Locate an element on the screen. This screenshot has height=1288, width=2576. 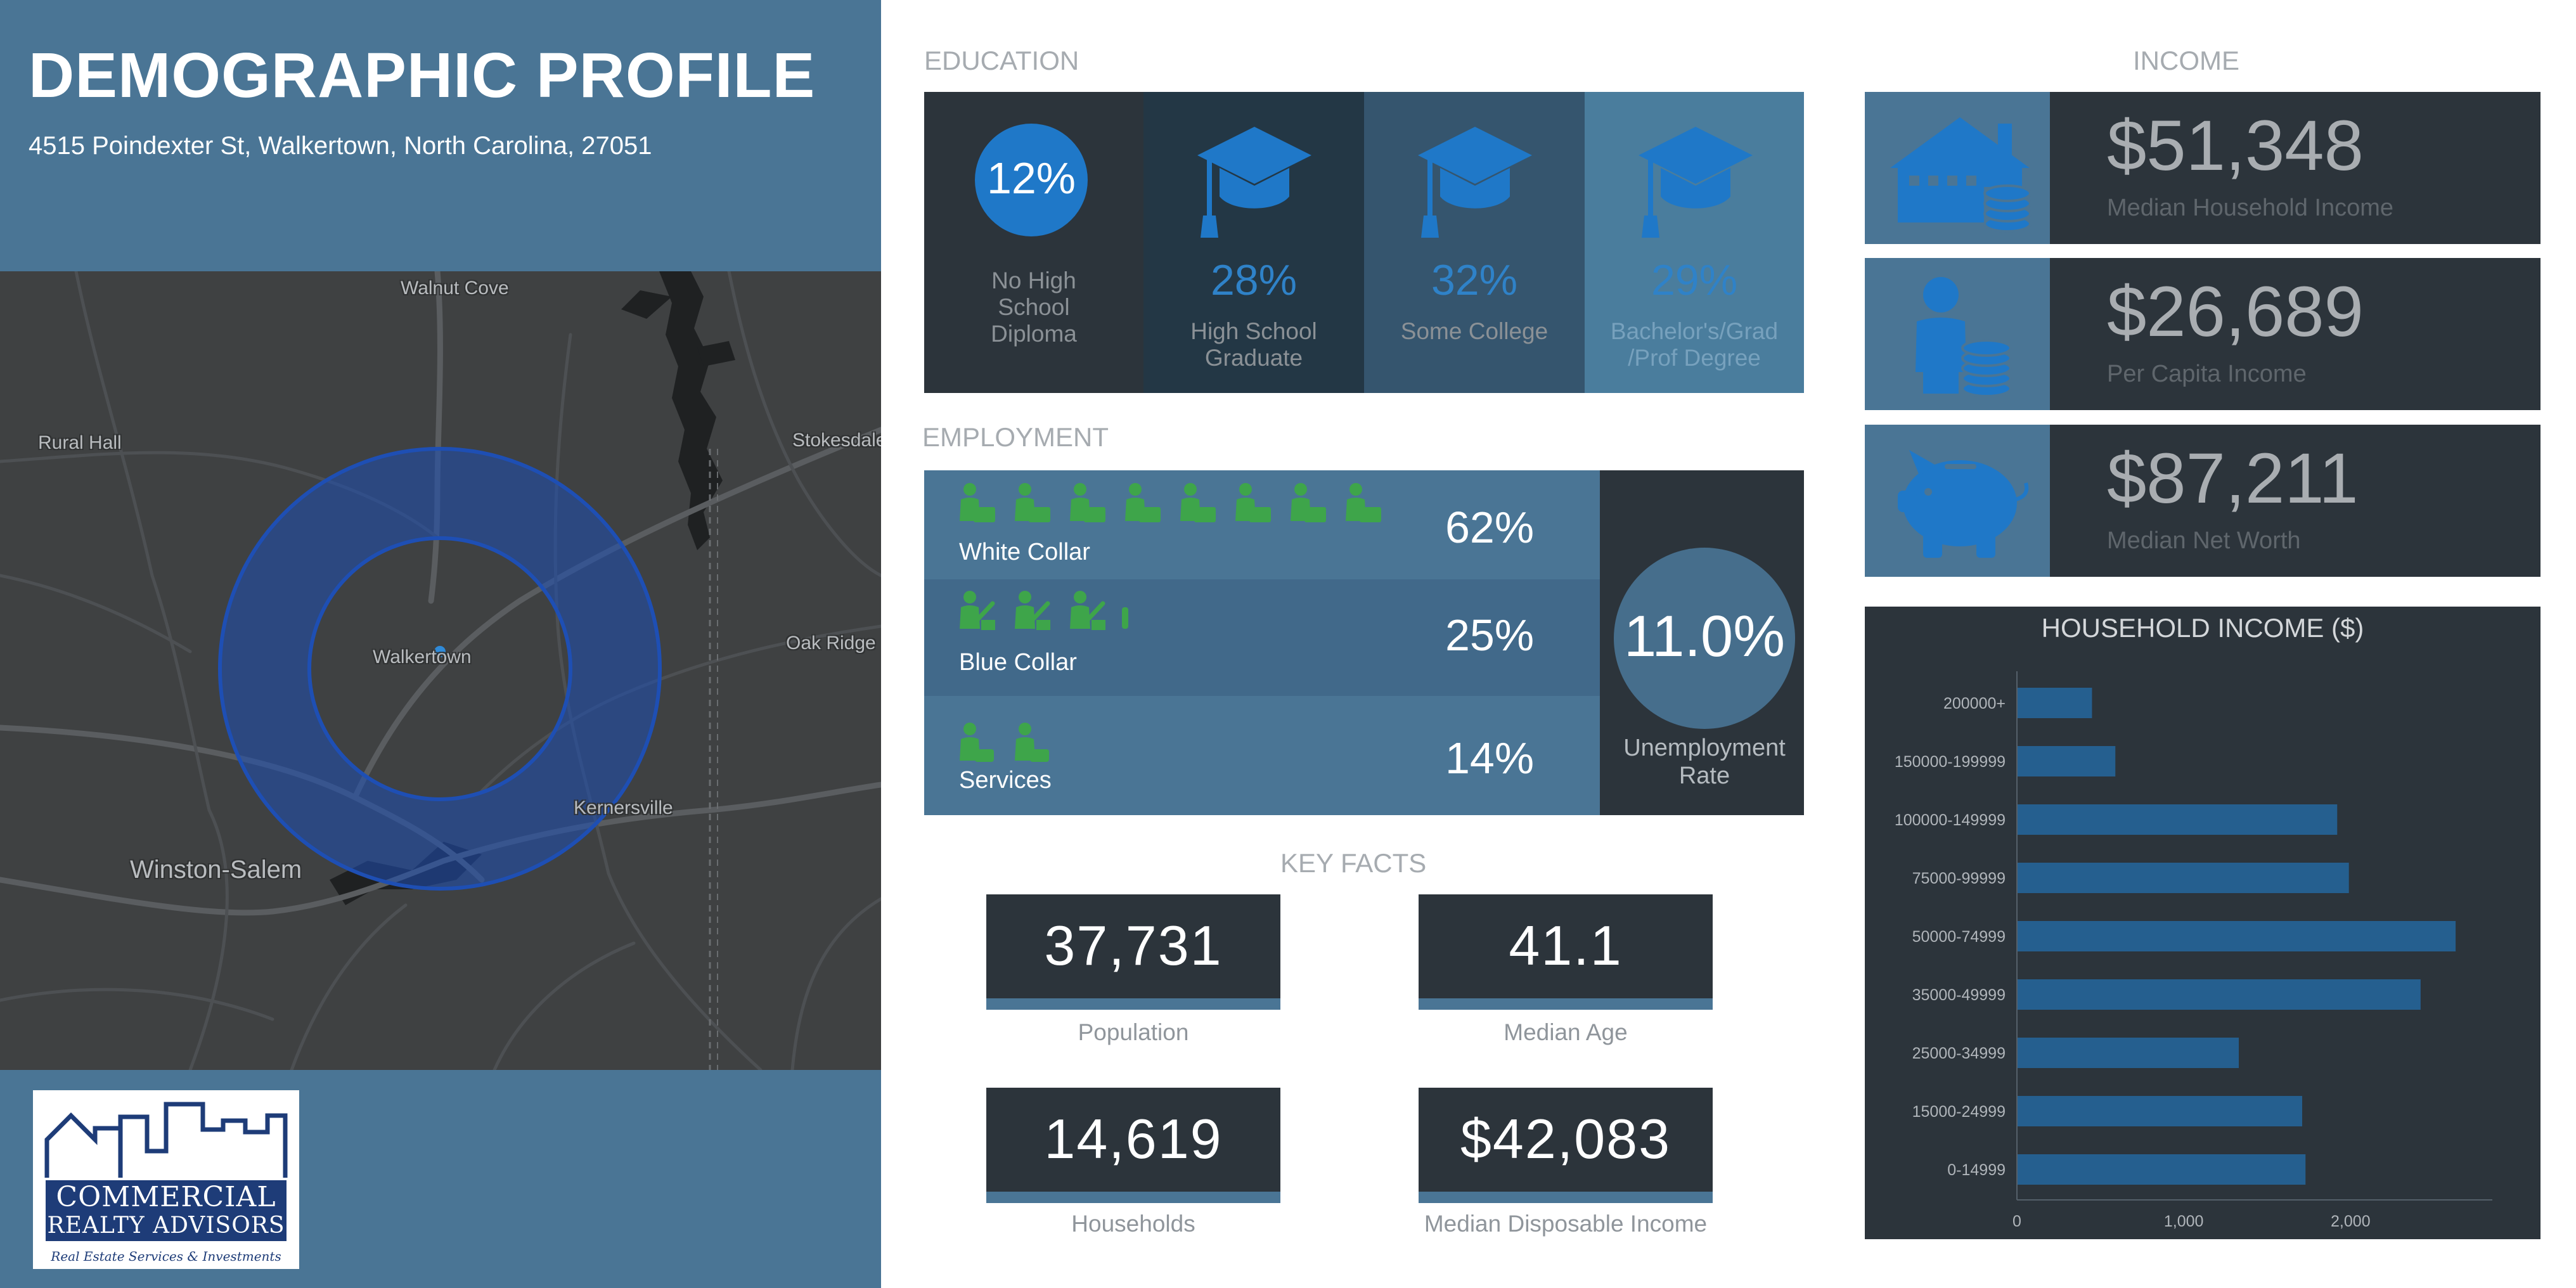
employment-services-row: Services 14% is located at coordinates (1262, 756).